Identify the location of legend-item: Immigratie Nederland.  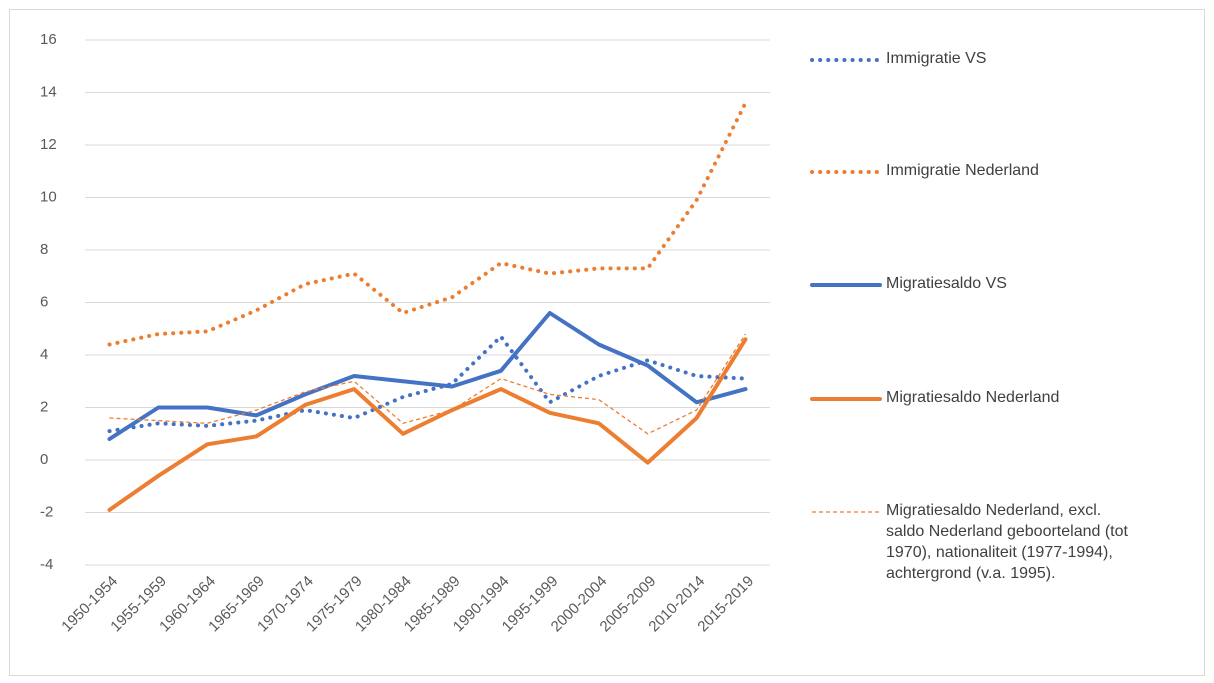
(975, 171).